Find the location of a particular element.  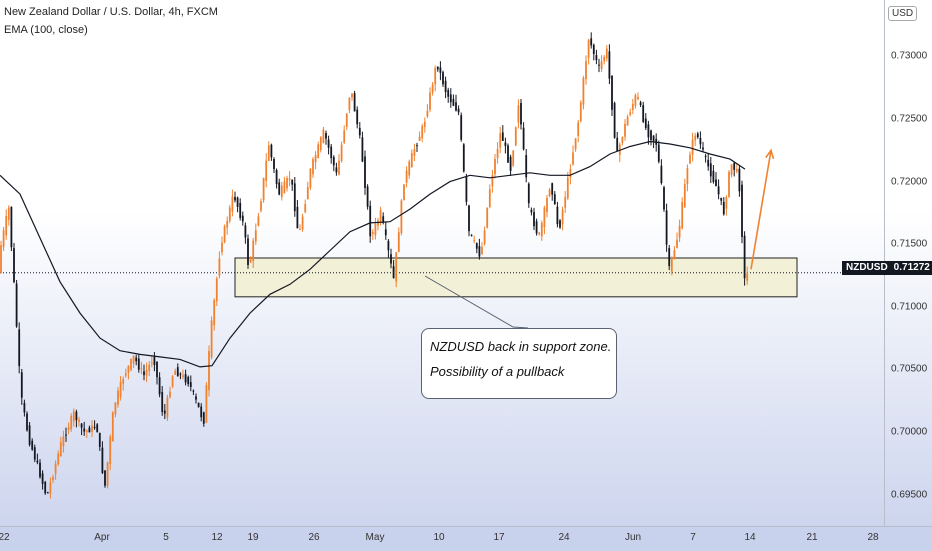

callout-line-1: NZDUSD back in support zone. is located at coordinates (521, 346).